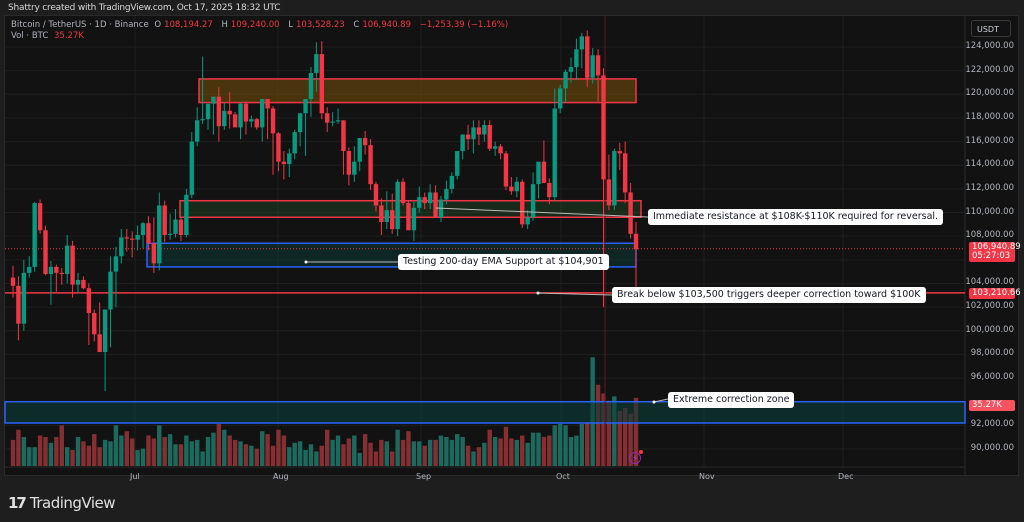  What do you see at coordinates (989, 93) in the screenshot?
I see `price-tick: 120,000.00` at bounding box center [989, 93].